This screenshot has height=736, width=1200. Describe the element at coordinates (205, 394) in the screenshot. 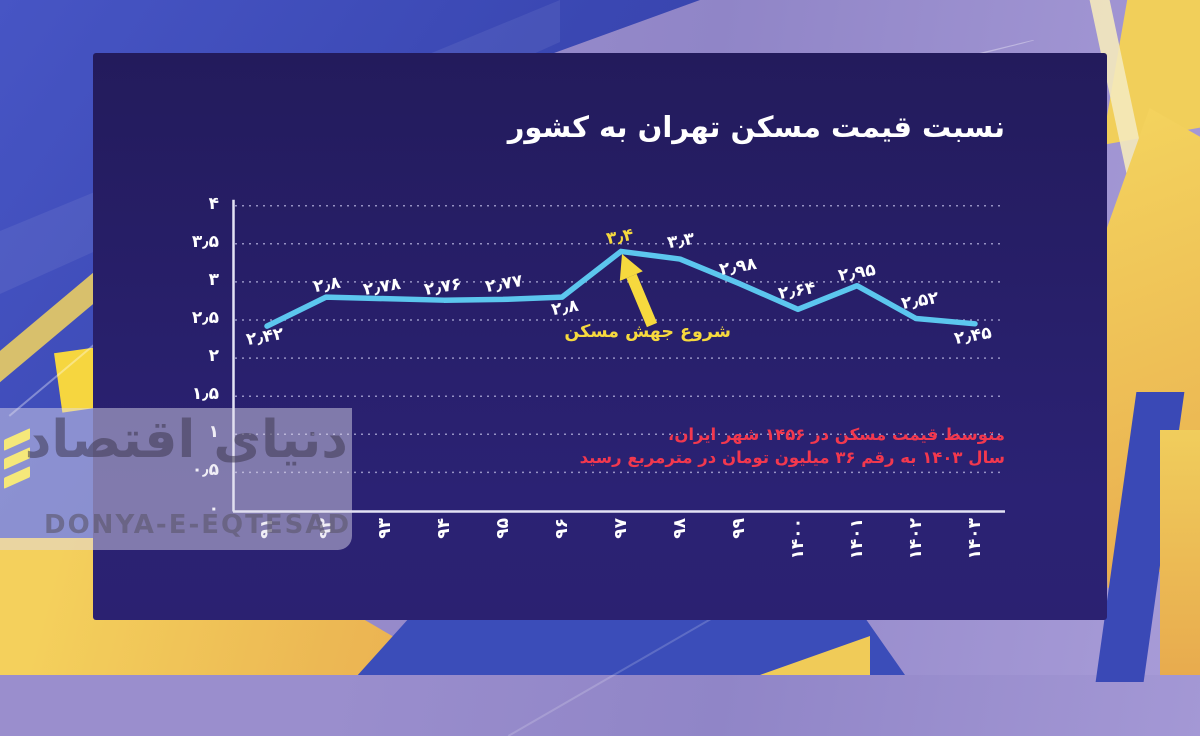

I see `y-axis-tick: ۱٫۵` at that location.